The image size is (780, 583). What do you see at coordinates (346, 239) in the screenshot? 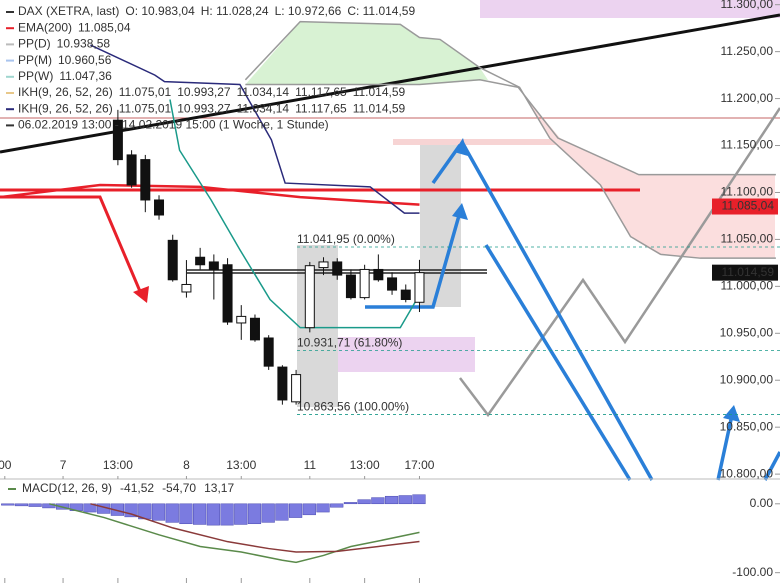
I see `fib-label: 11.041,95 (0.00%)` at bounding box center [346, 239].